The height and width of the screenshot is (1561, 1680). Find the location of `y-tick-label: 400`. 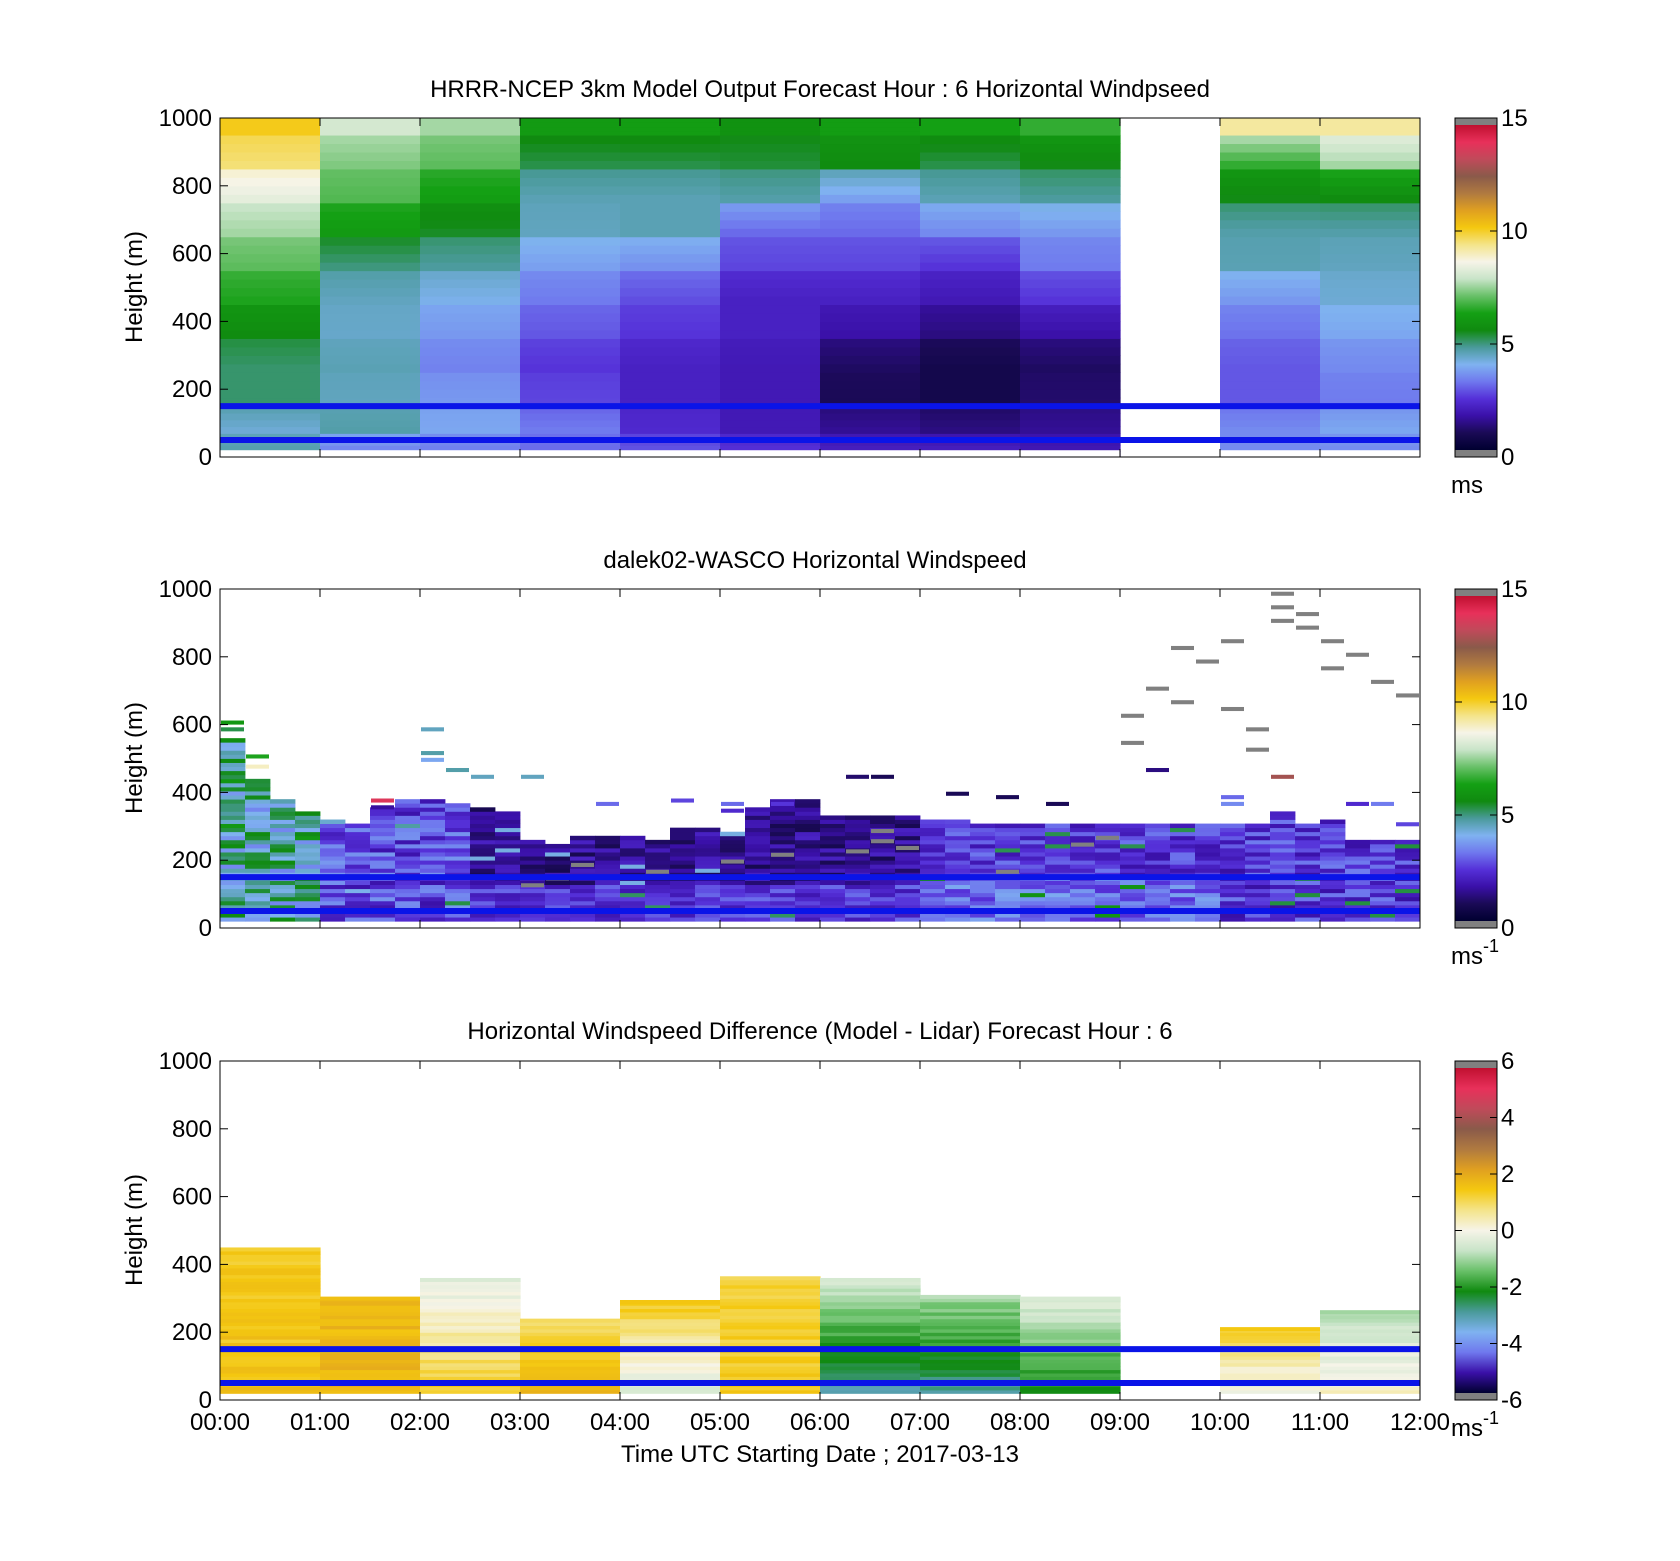

y-tick-label: 400 is located at coordinates (192, 1264).